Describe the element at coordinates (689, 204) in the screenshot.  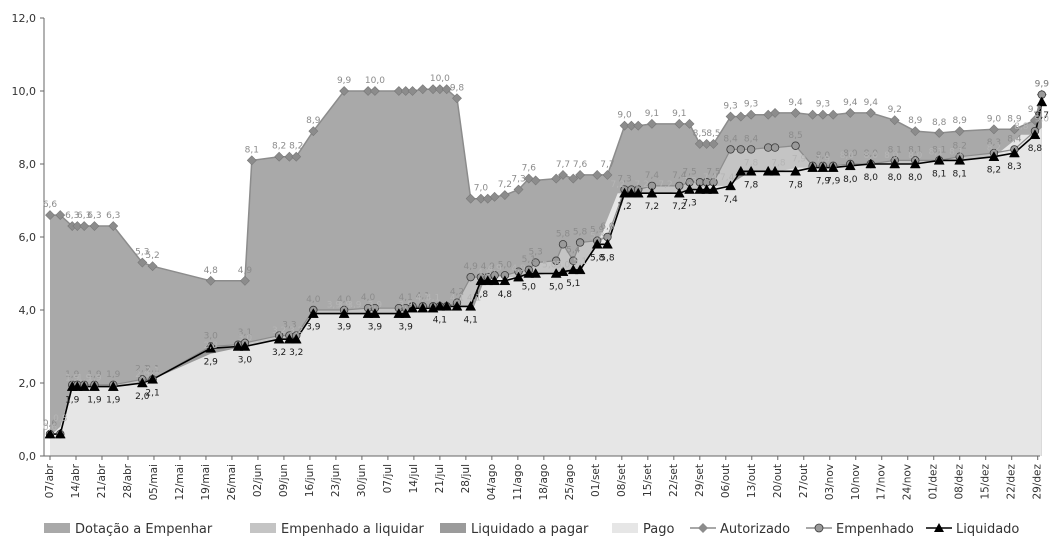
I see `liquidado-data-label: 7,3` at that location.